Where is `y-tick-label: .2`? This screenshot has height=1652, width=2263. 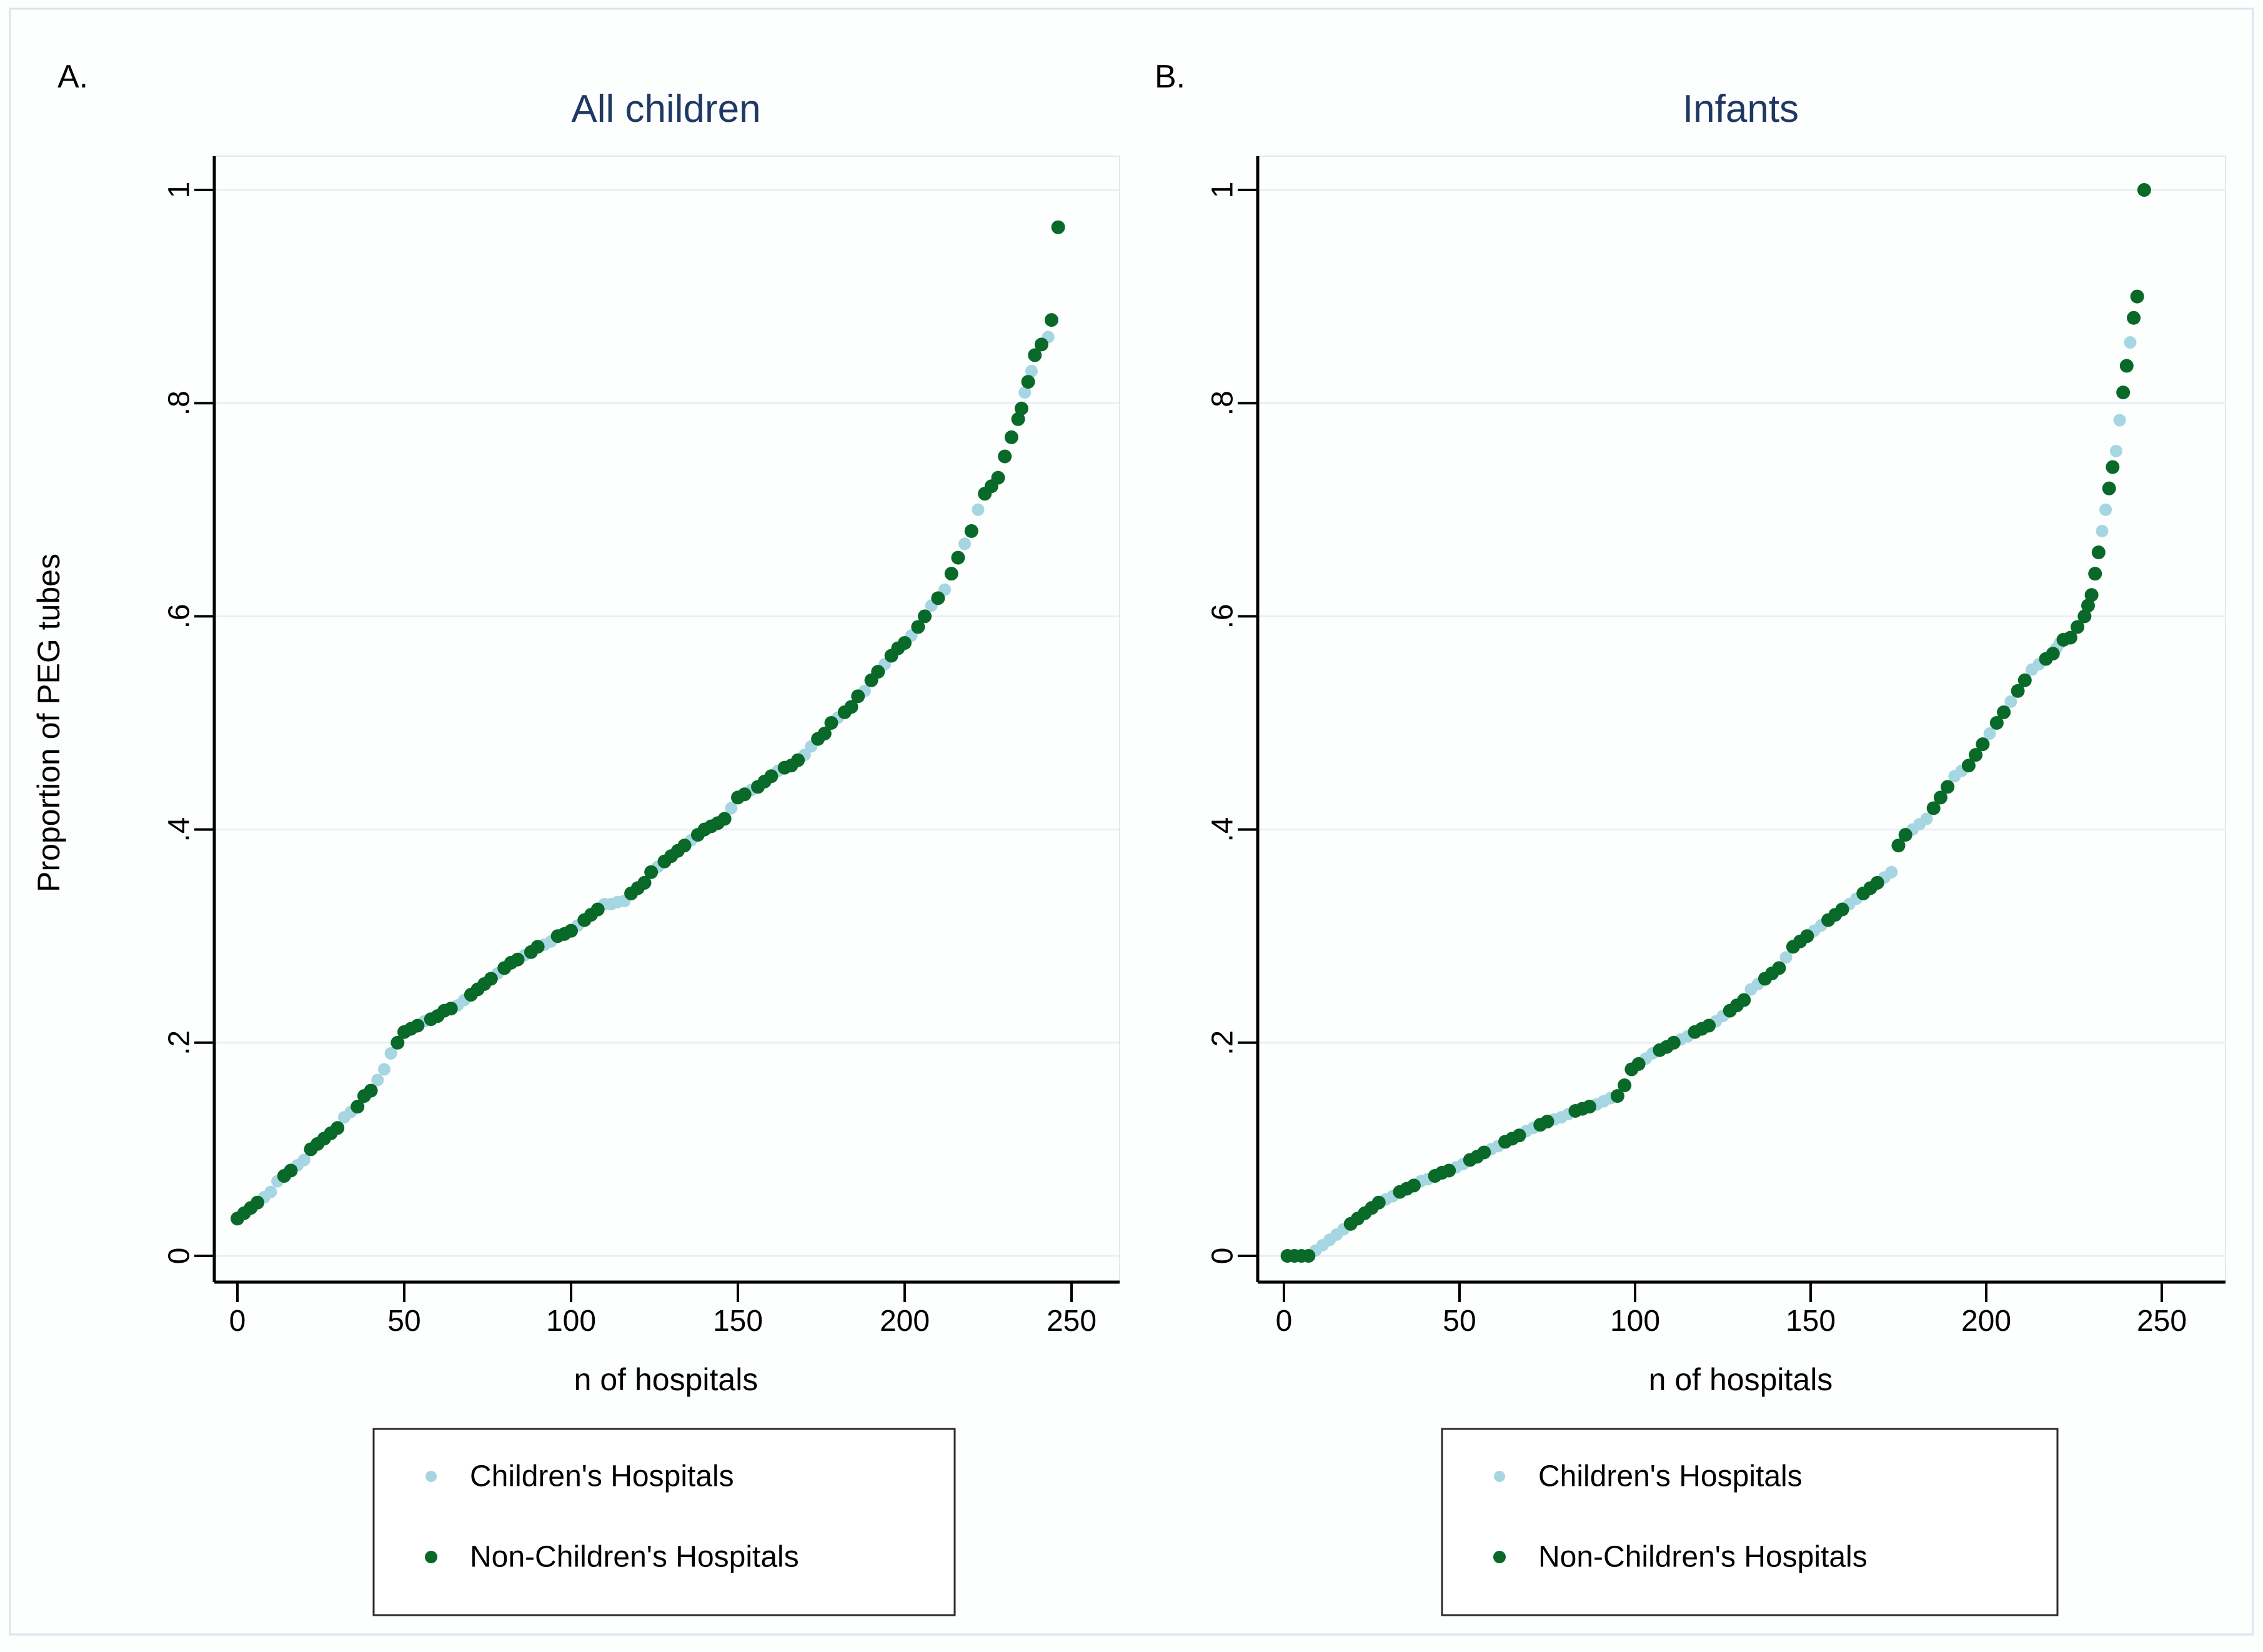 y-tick-label: .2 is located at coordinates (179, 1042).